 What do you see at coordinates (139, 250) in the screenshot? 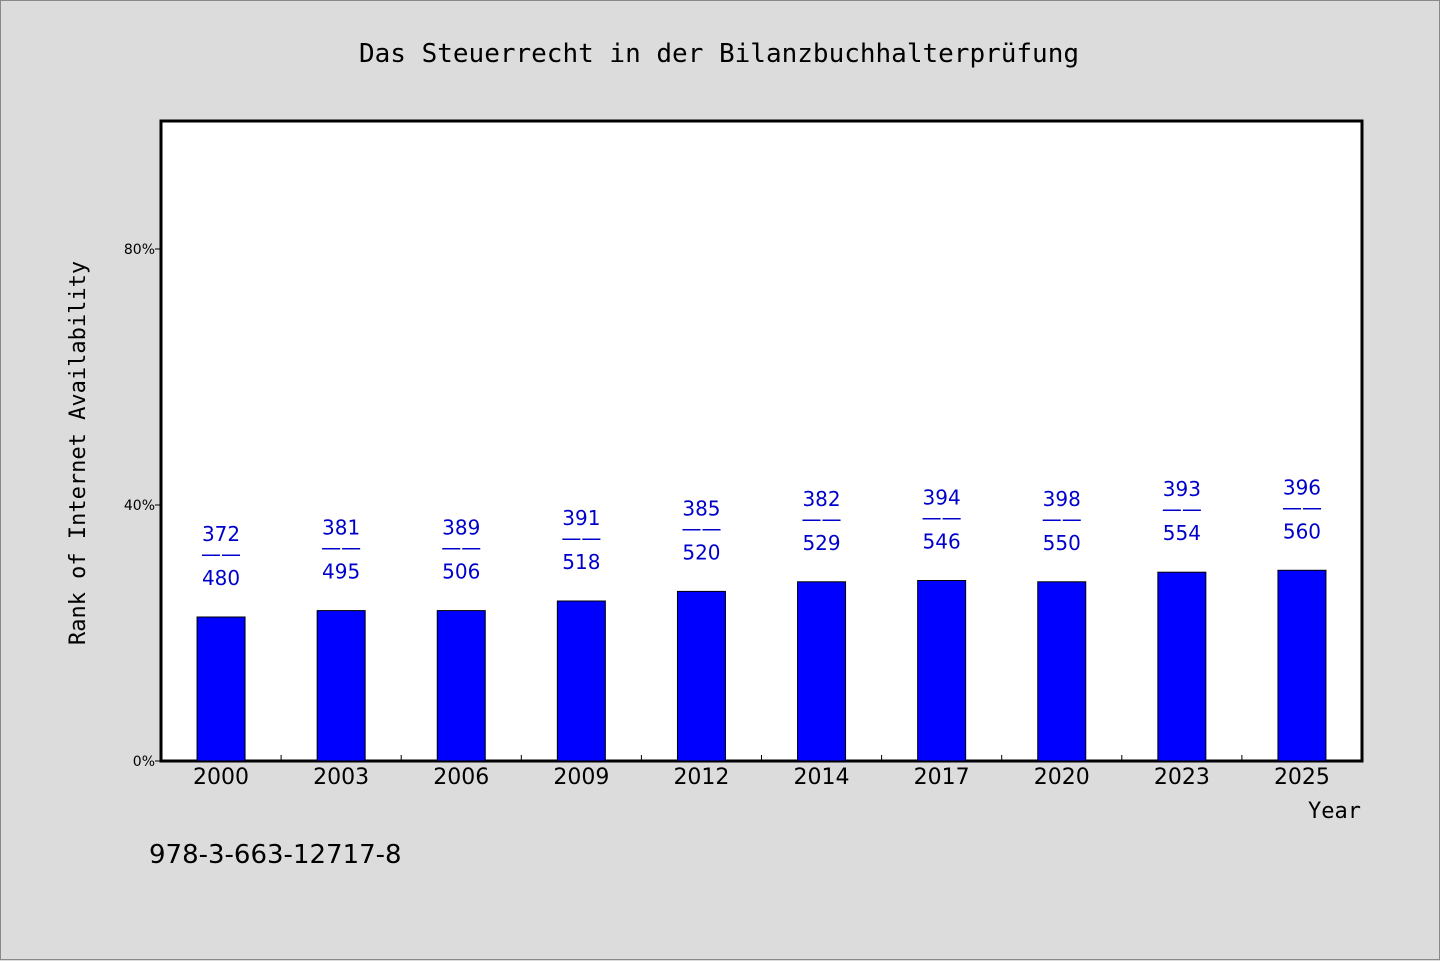
I see `y-tick-label: 80%` at bounding box center [139, 250].